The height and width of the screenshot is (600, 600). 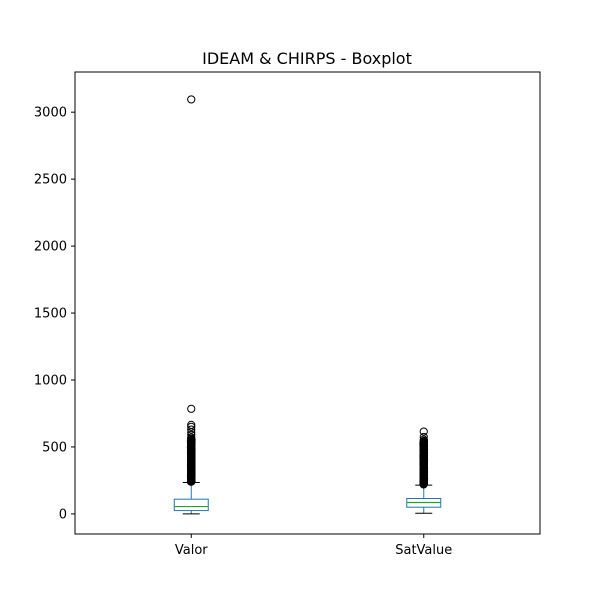 I want to click on chart-title: IDEAM & CHIRPS - Boxplot, so click(x=307, y=58).